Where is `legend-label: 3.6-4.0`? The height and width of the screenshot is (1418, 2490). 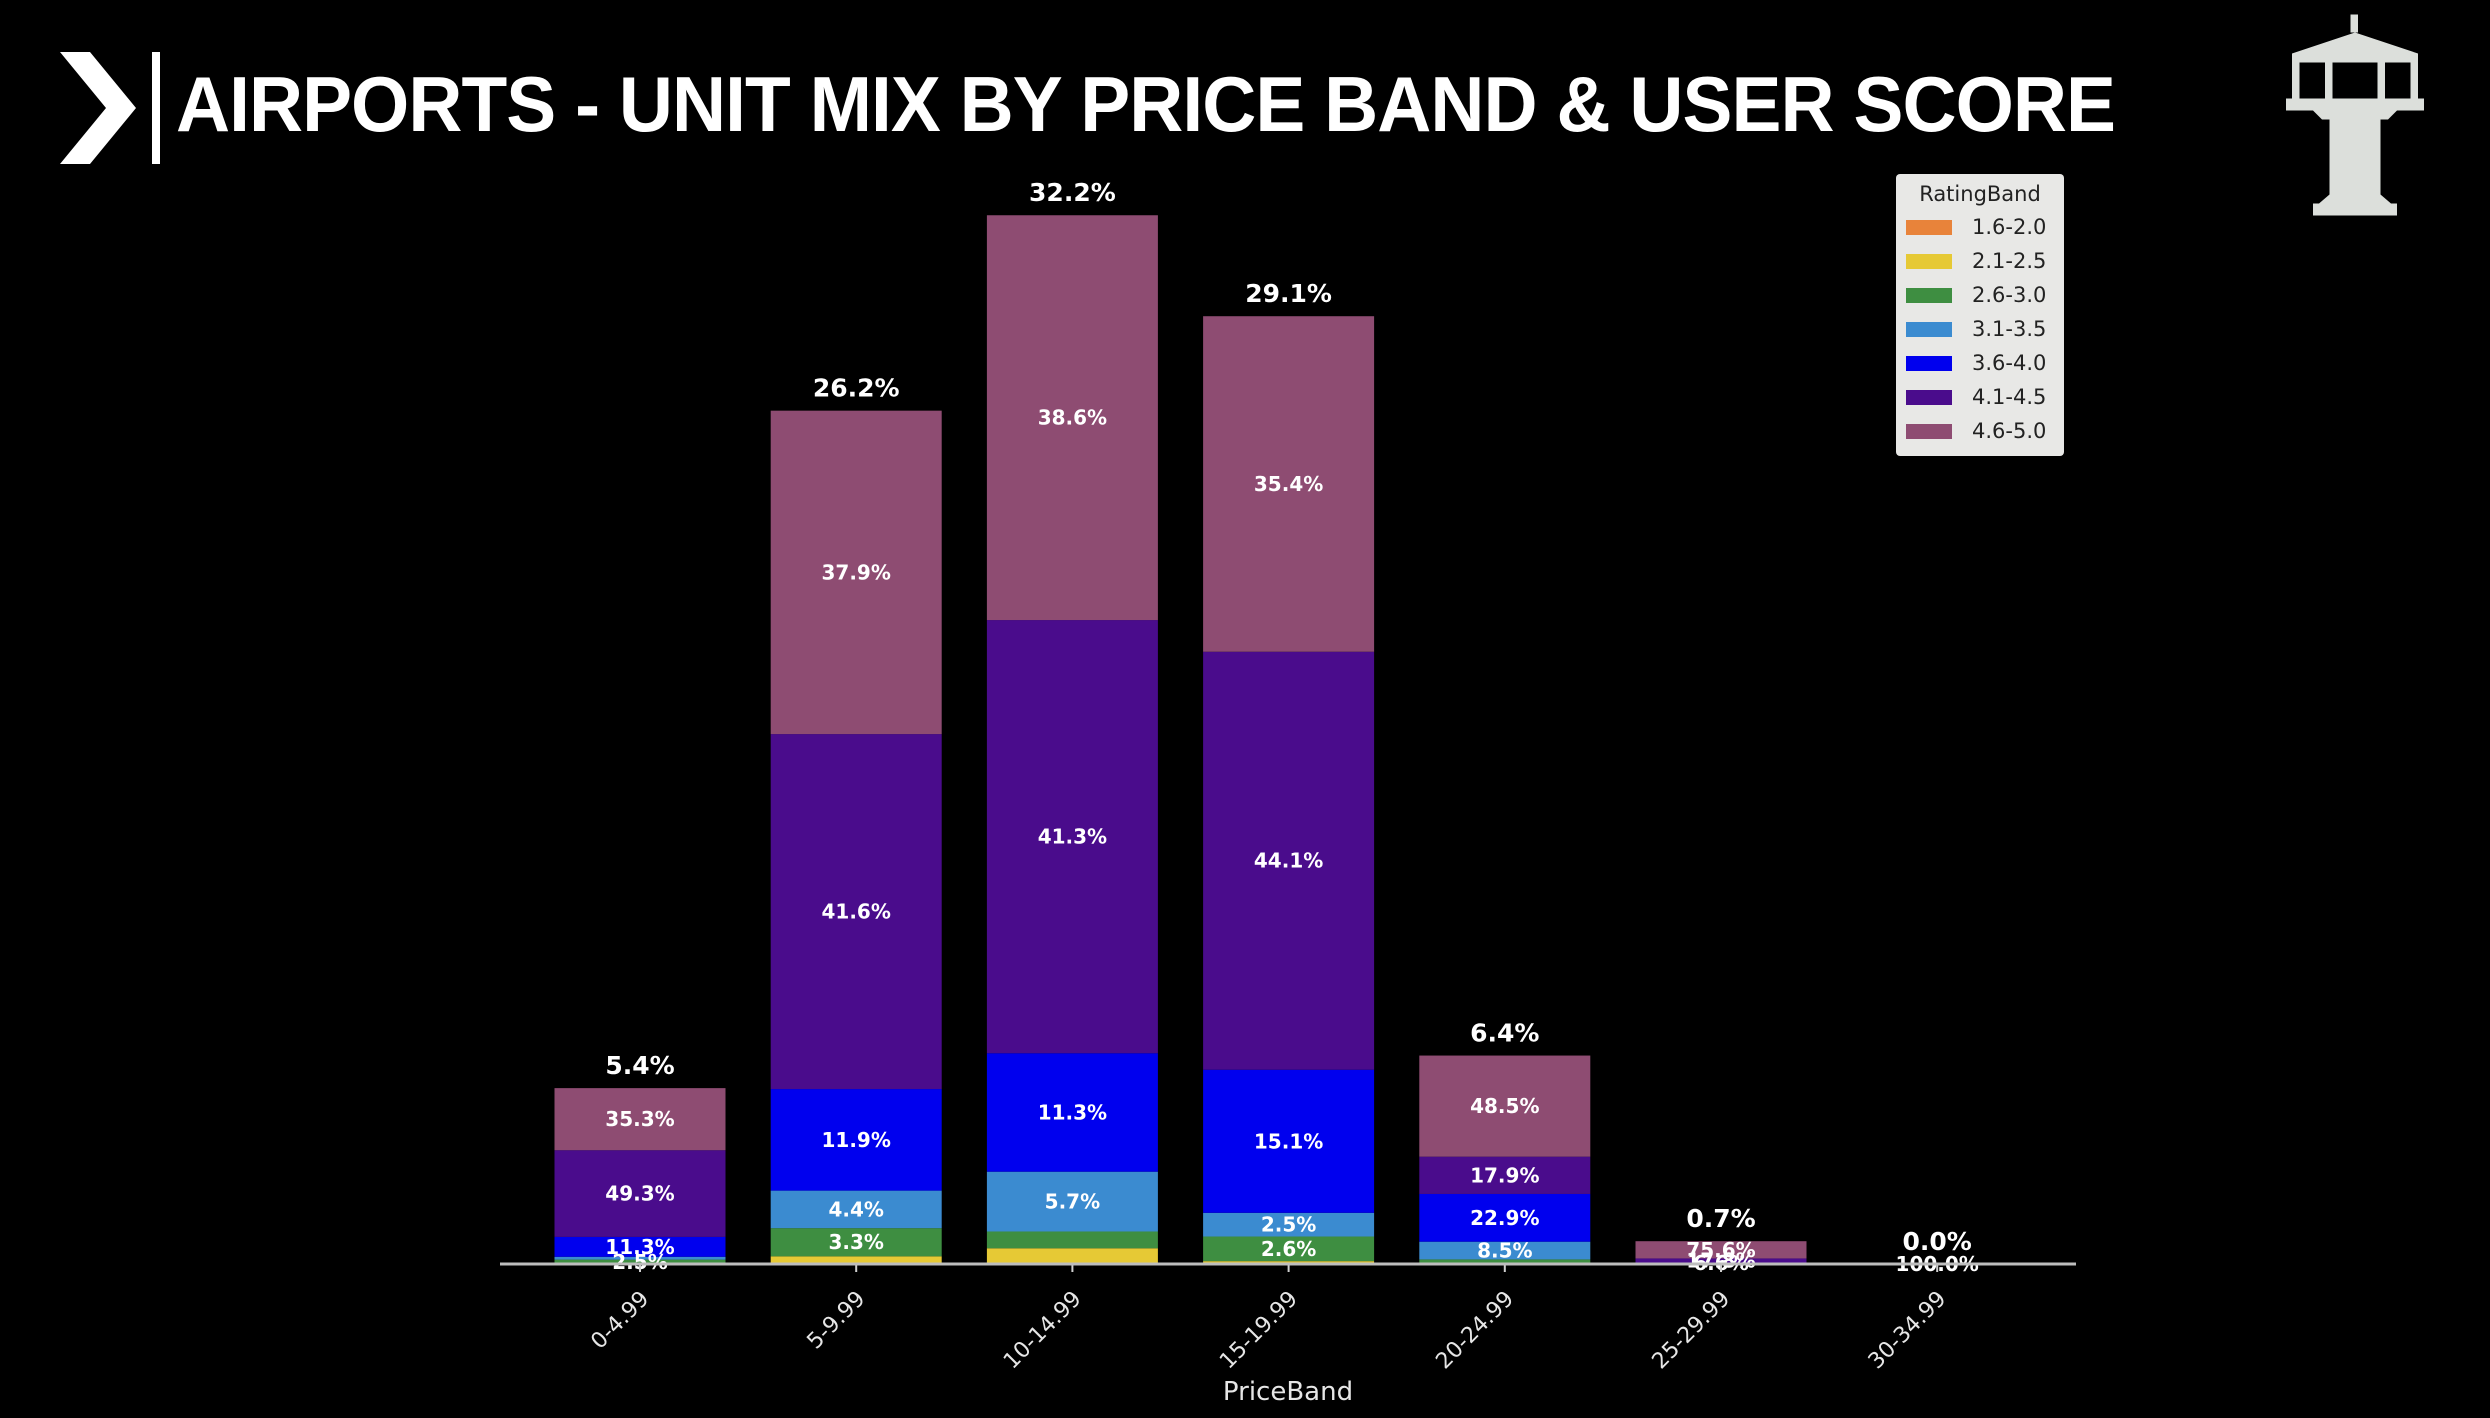 legend-label: 3.6-4.0 is located at coordinates (2009, 363).